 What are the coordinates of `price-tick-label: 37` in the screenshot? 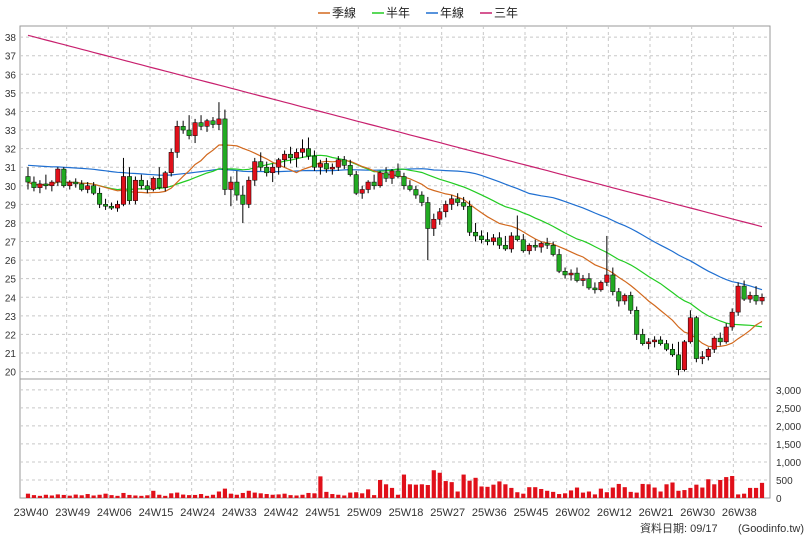 It's located at (11, 57).